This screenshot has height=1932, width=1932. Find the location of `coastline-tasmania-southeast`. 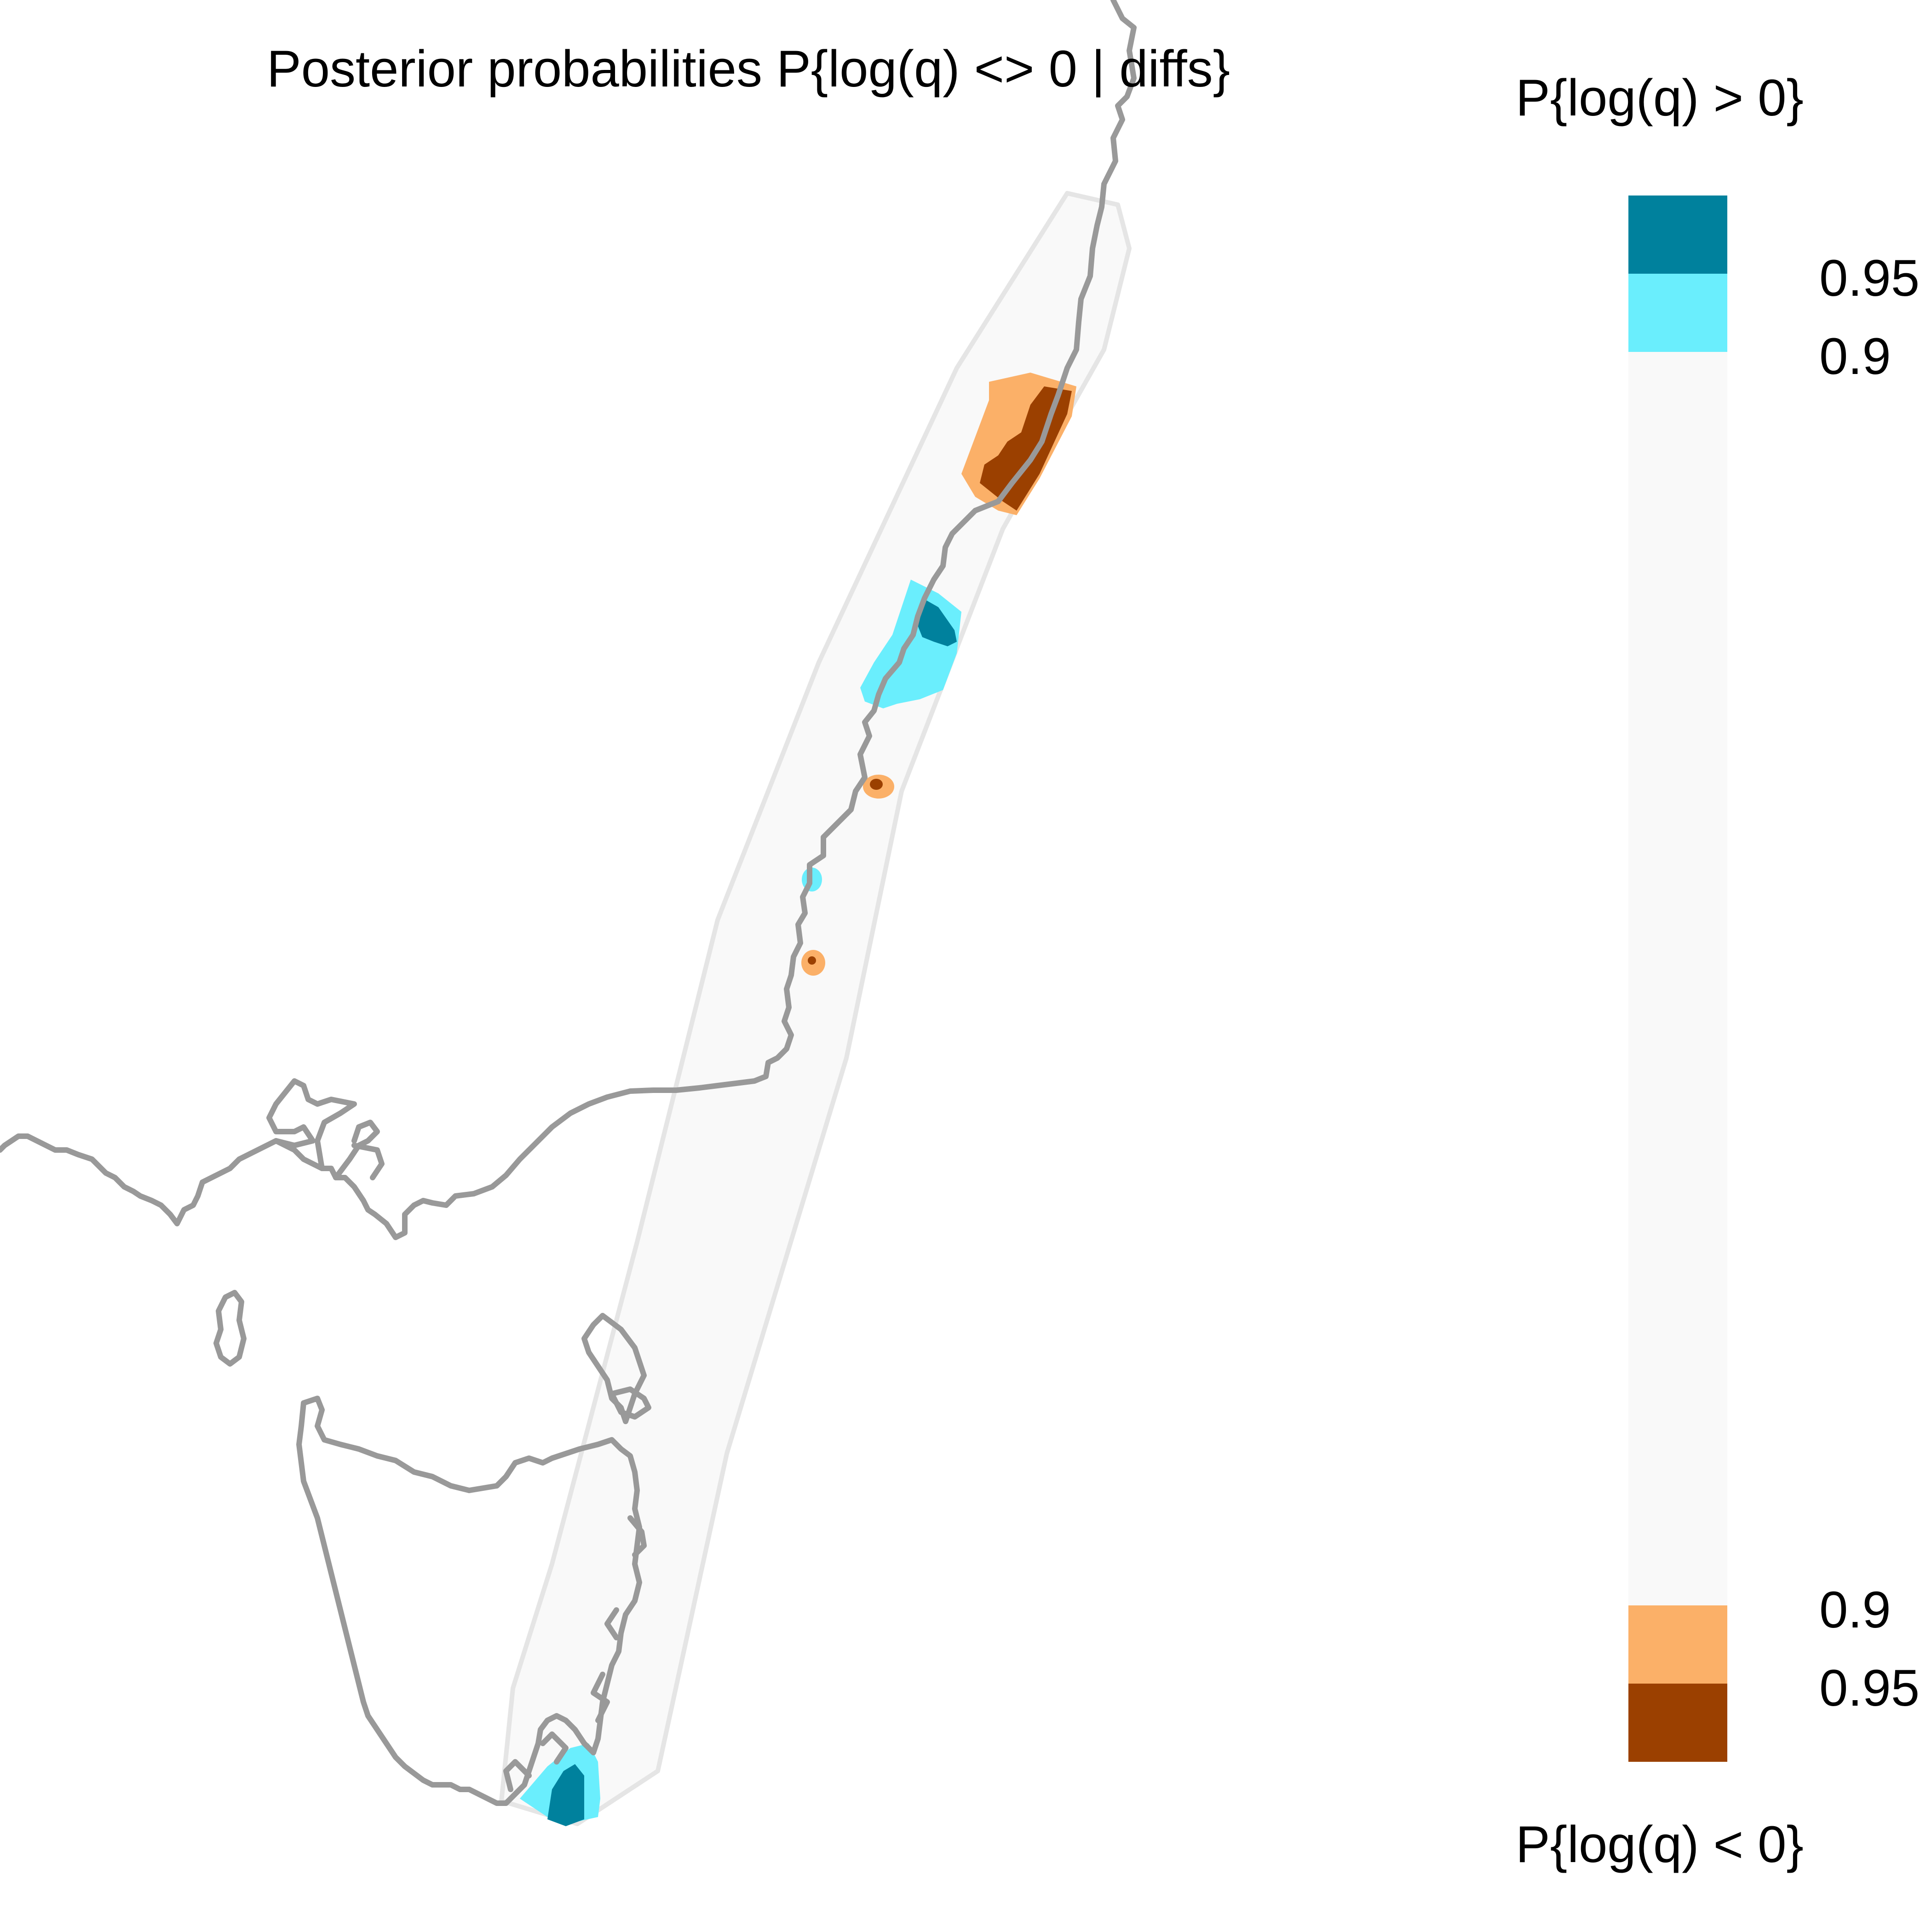

coastline-tasmania-southeast is located at coordinates (536, 1761).